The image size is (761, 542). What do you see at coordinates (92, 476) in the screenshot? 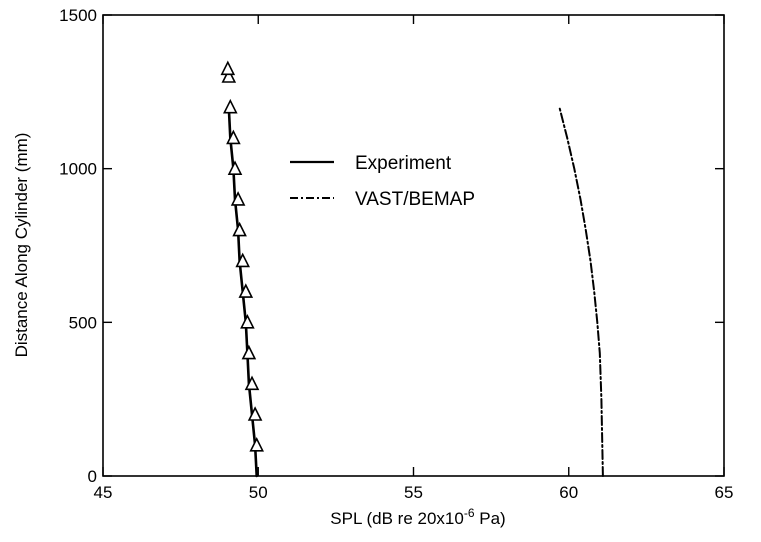
I see `y-tick-label-0: 0` at bounding box center [92, 476].